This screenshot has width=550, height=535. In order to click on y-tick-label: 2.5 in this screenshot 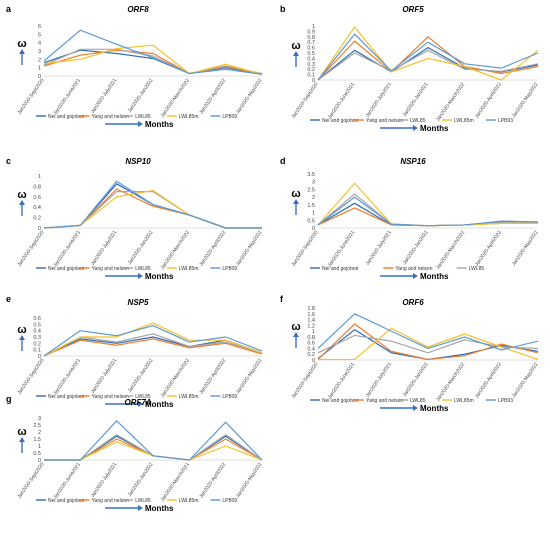, I will do `click(37, 426)`.